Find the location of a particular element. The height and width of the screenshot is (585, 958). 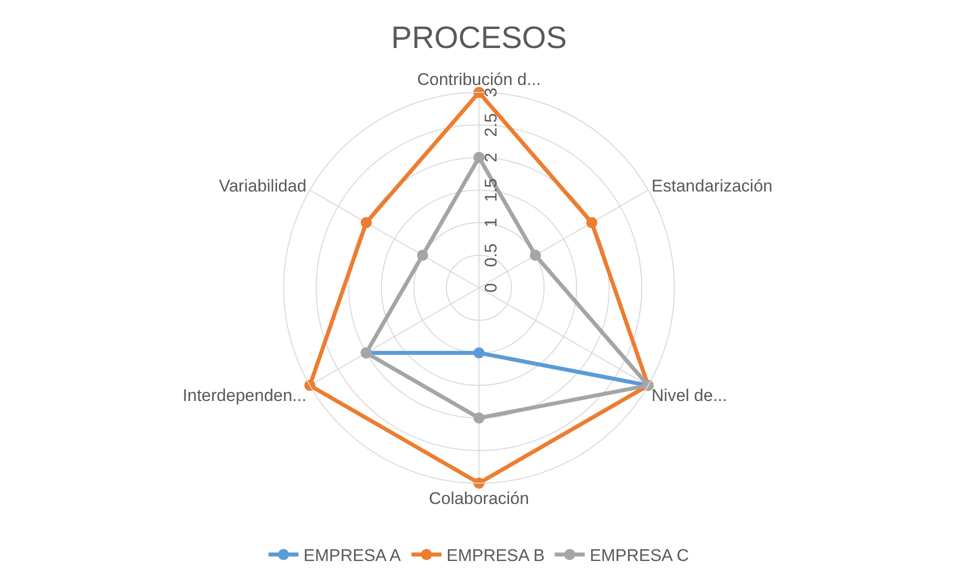

legend-label: EMPRESA A is located at coordinates (353, 556).